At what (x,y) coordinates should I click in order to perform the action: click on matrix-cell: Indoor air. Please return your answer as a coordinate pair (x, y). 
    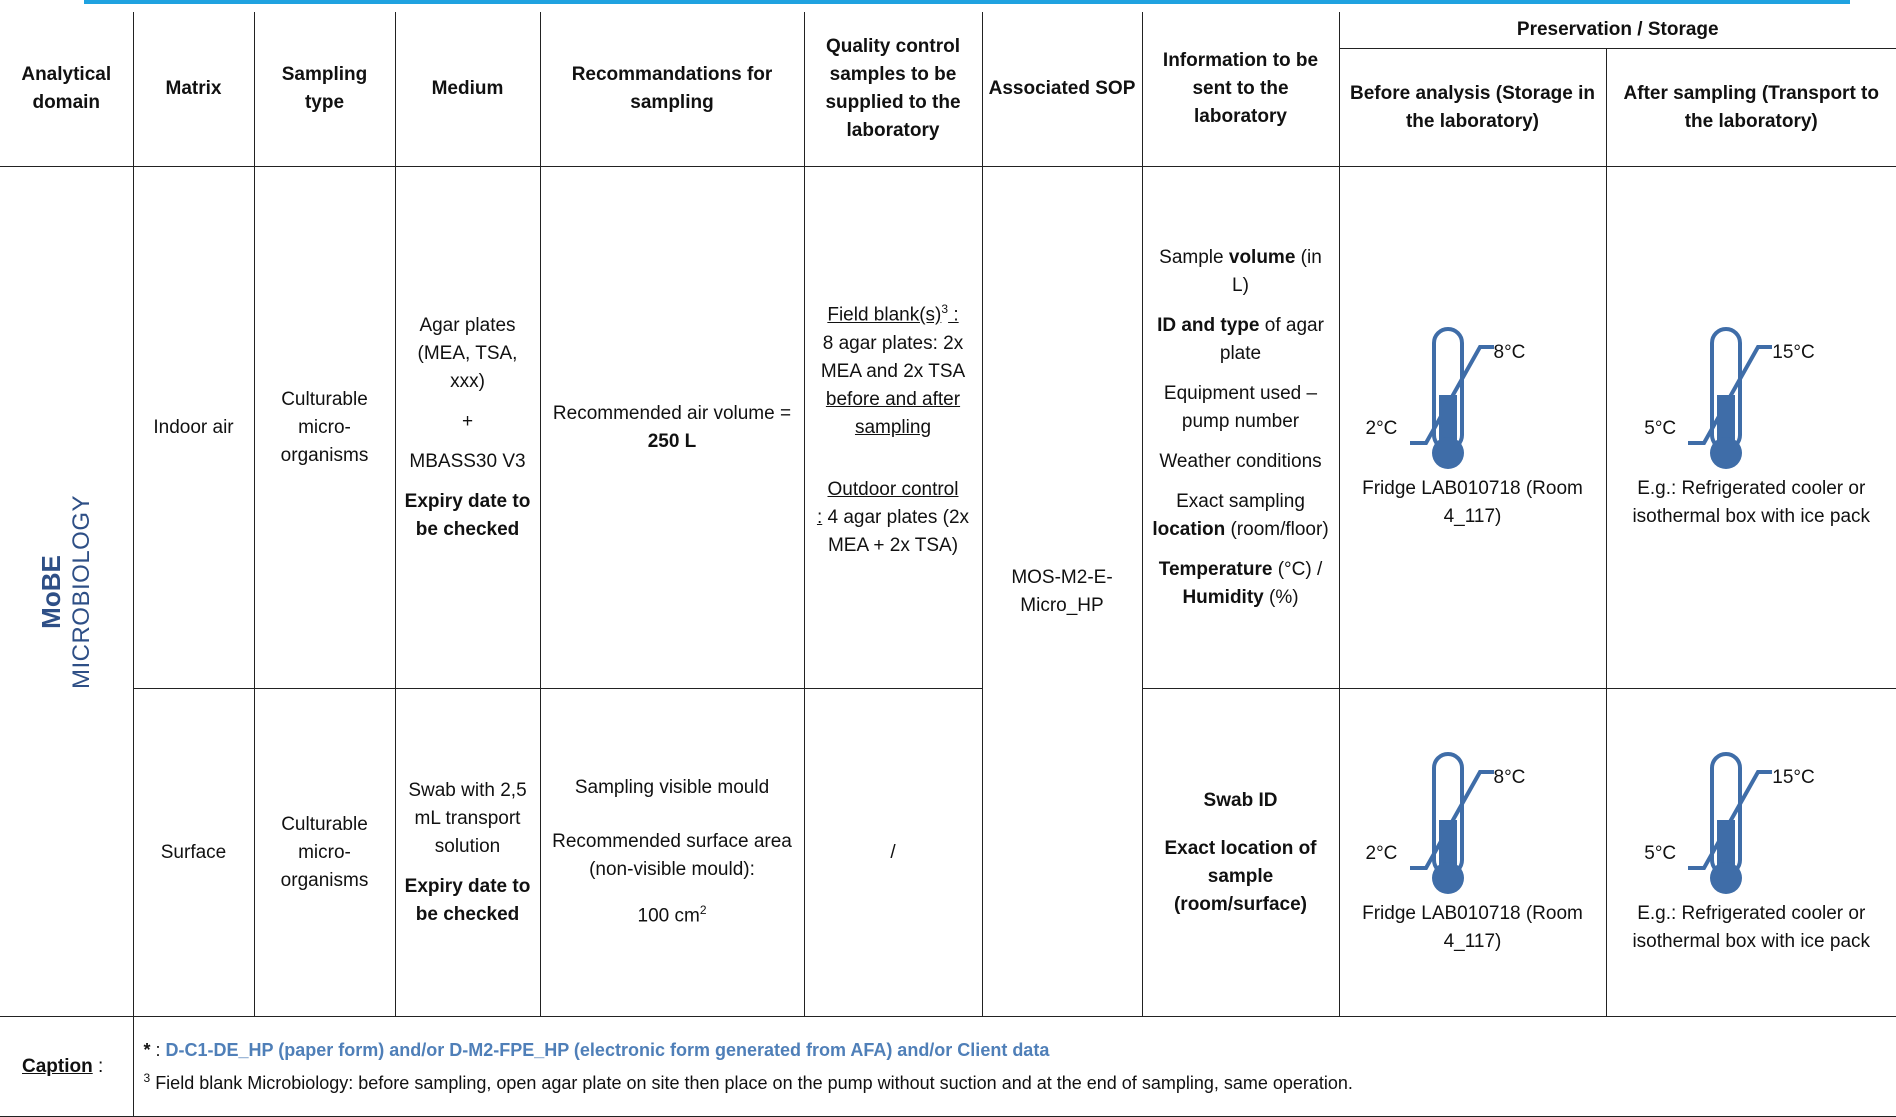
    Looking at the image, I should click on (193, 427).